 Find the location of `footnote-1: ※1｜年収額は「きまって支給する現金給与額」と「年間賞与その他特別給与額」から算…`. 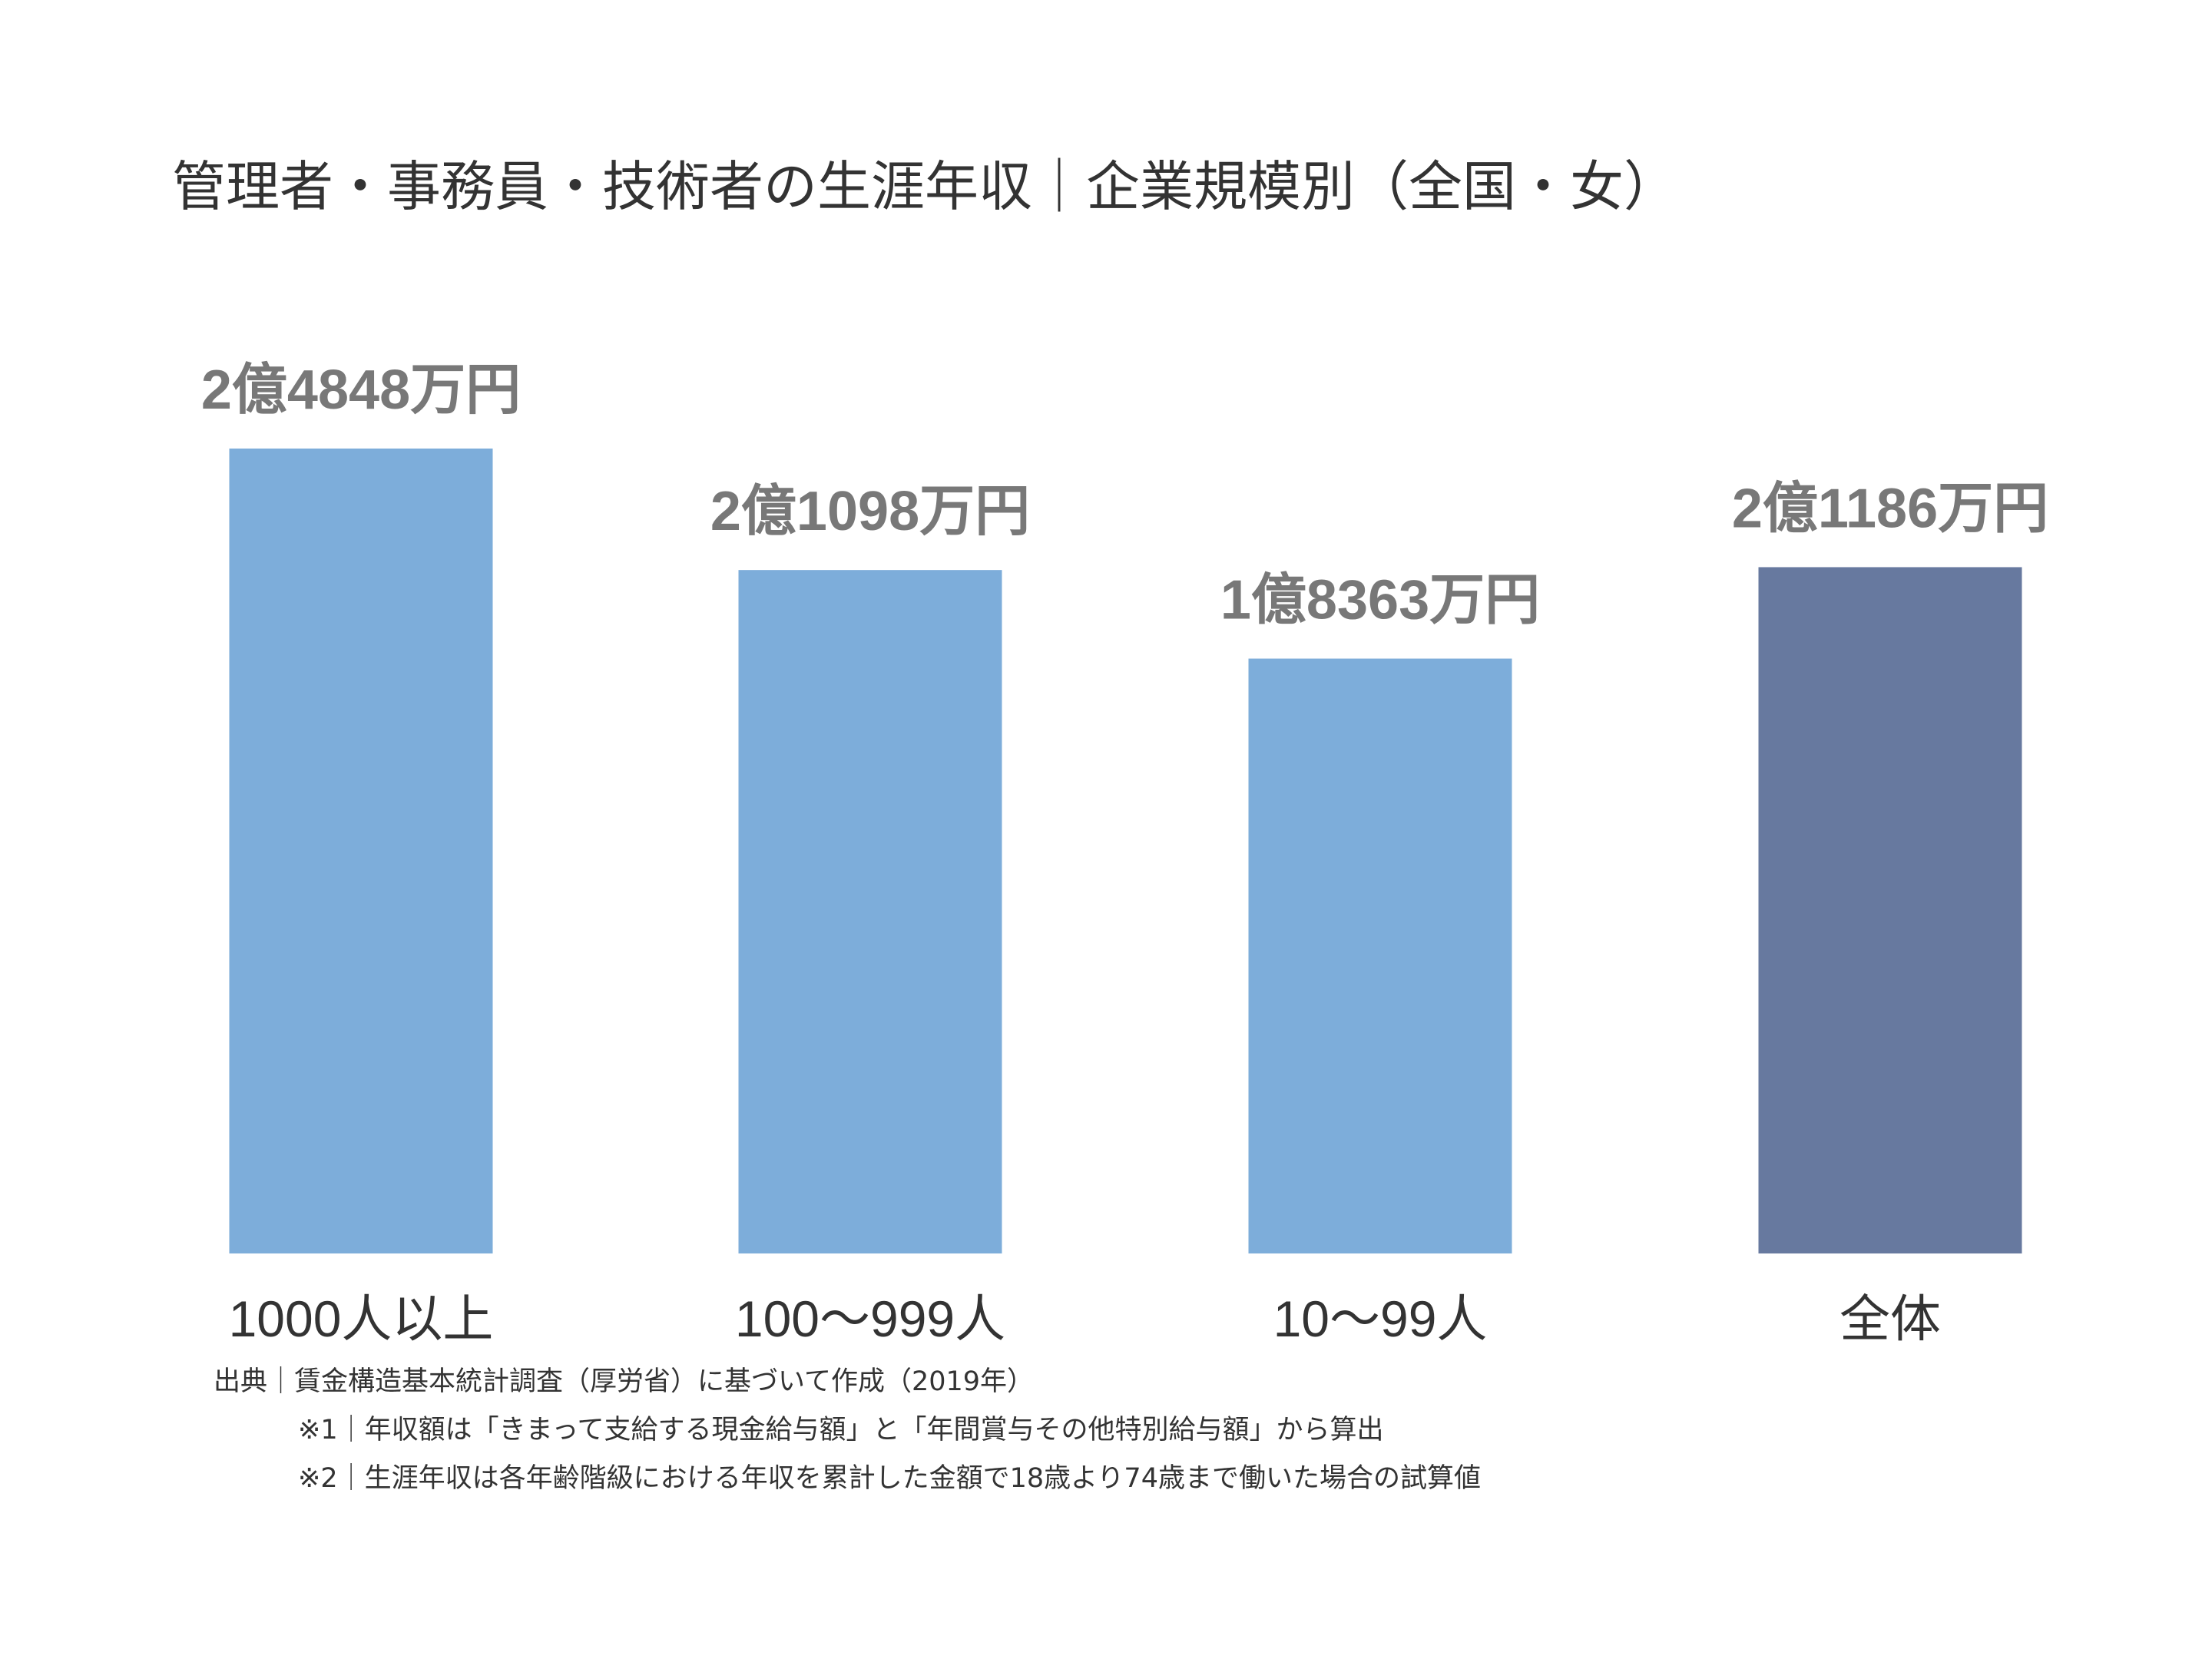

footnote-1: ※1｜年収額は「きまって支給する現金給与額」と「年間賞与その他特別給与額」から算… is located at coordinates (841, 1430).